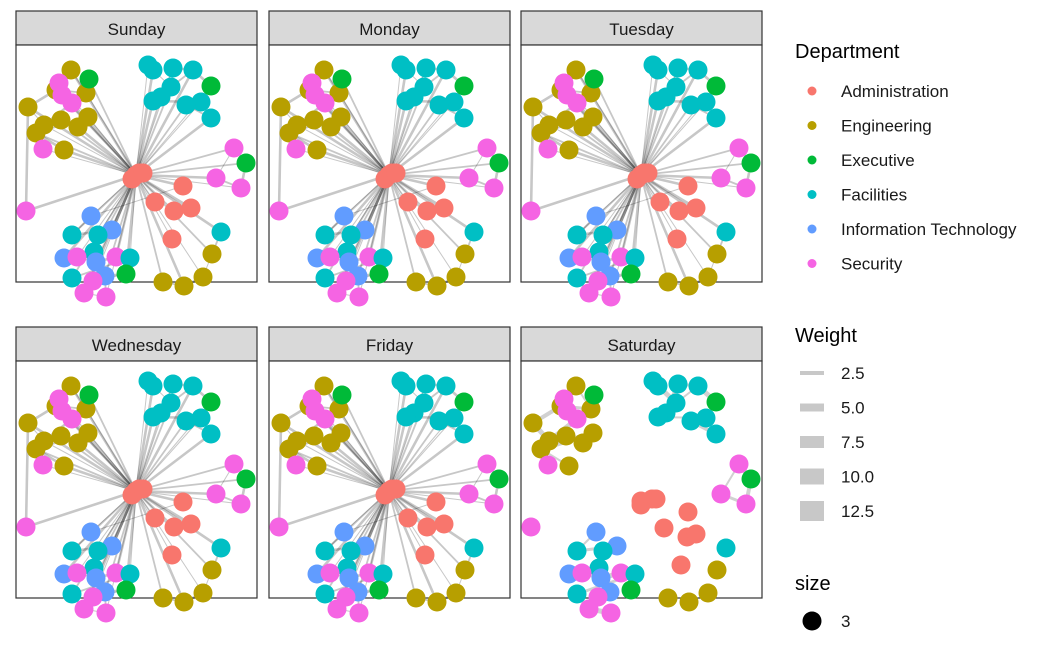 Image resolution: width=1050 pixels, height=648 pixels. What do you see at coordinates (837, 442) in the screenshot?
I see `weight-legend-items: 2.5 5.0 7.5 10.0 12.5` at bounding box center [837, 442].